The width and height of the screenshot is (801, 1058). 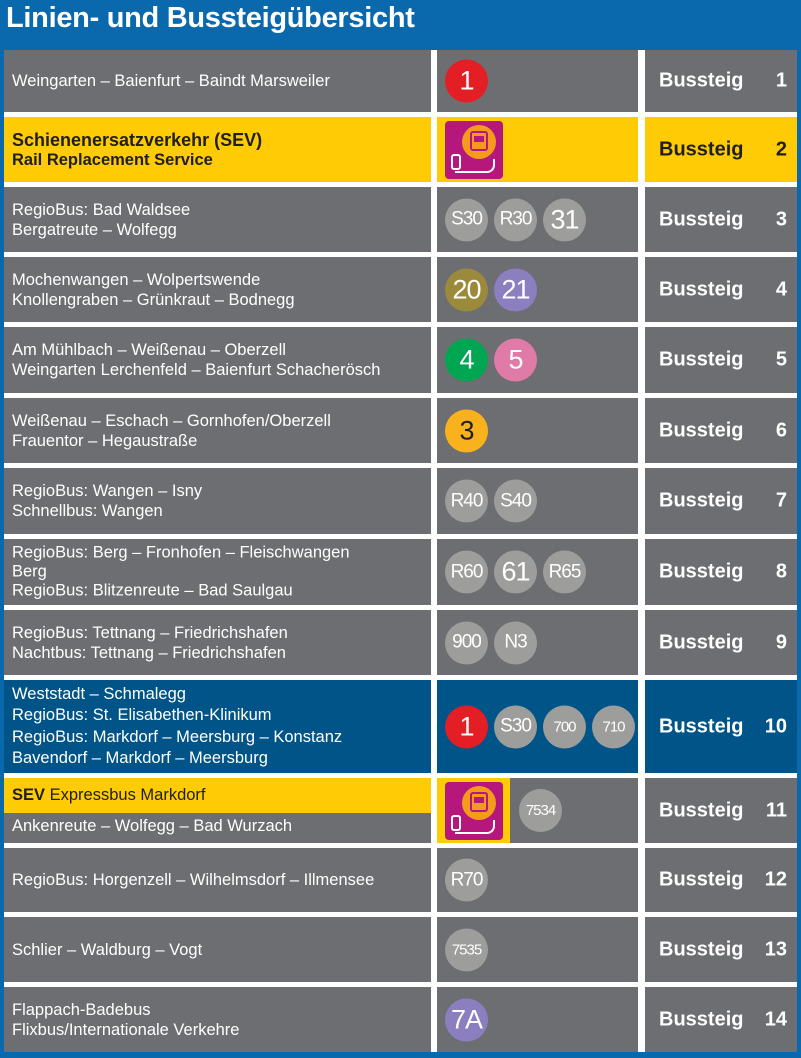 I want to click on lines-cell: 900 N3, so click(x=537, y=642).